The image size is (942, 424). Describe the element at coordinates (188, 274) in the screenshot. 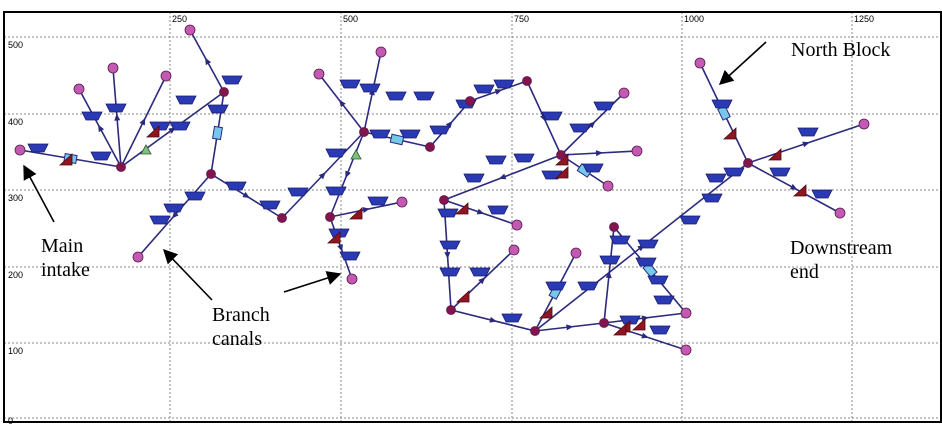

I see `branch-canals-arrow-left` at that location.